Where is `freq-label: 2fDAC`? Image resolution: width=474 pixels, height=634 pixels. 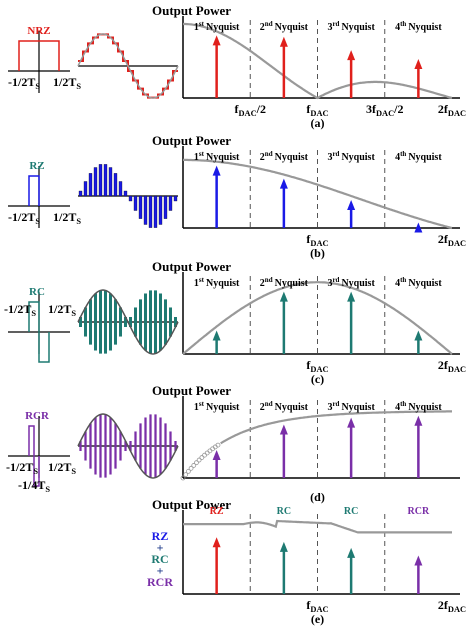
freq-label: 2fDAC is located at coordinates (452, 366).